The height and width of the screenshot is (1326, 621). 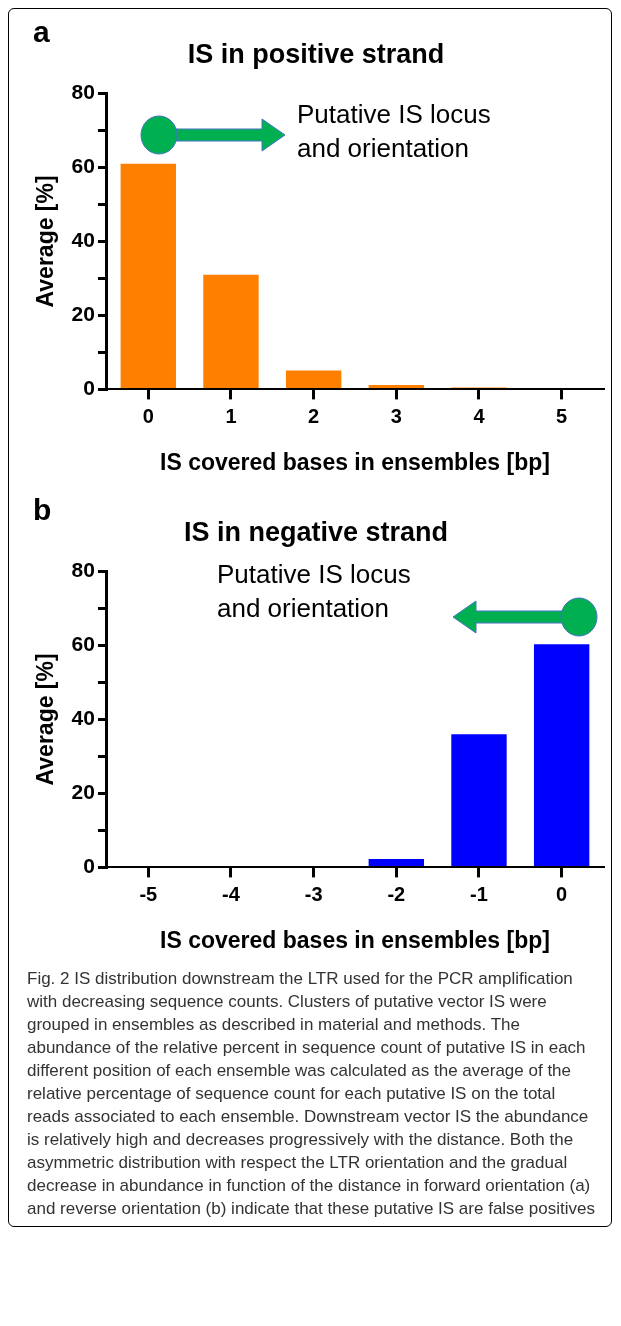 I want to click on x-tick-label: -1, so click(x=479, y=893).